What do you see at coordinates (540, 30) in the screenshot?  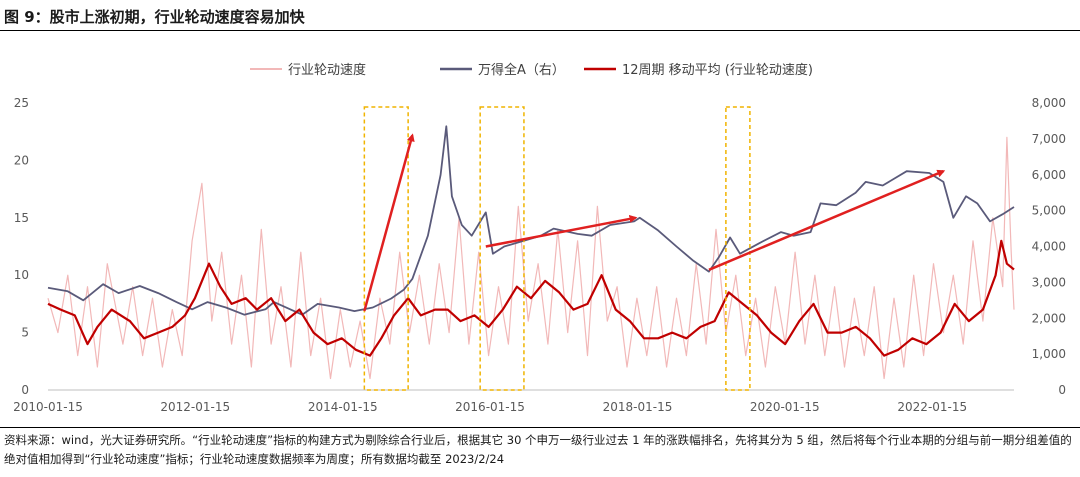 I see `title-divider` at bounding box center [540, 30].